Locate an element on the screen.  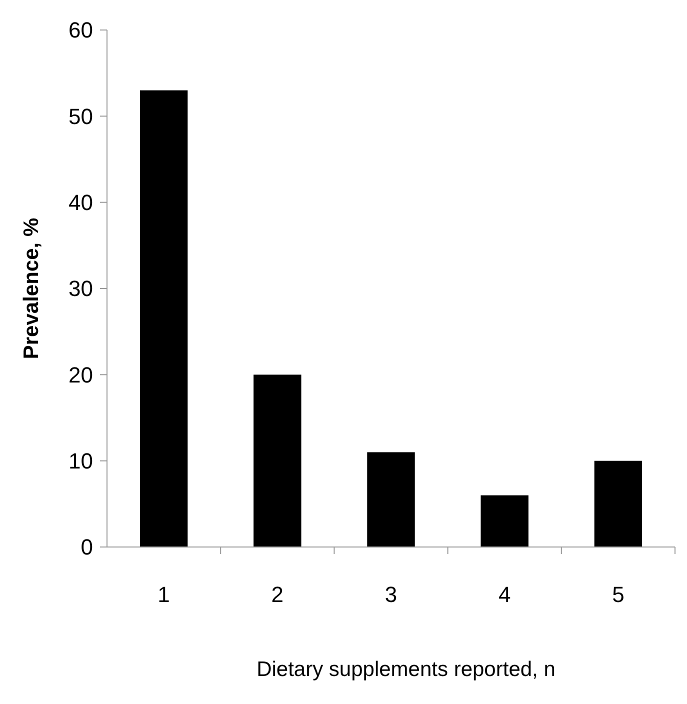
x-axis-title: Dietary supplements reported, n is located at coordinates (406, 669).